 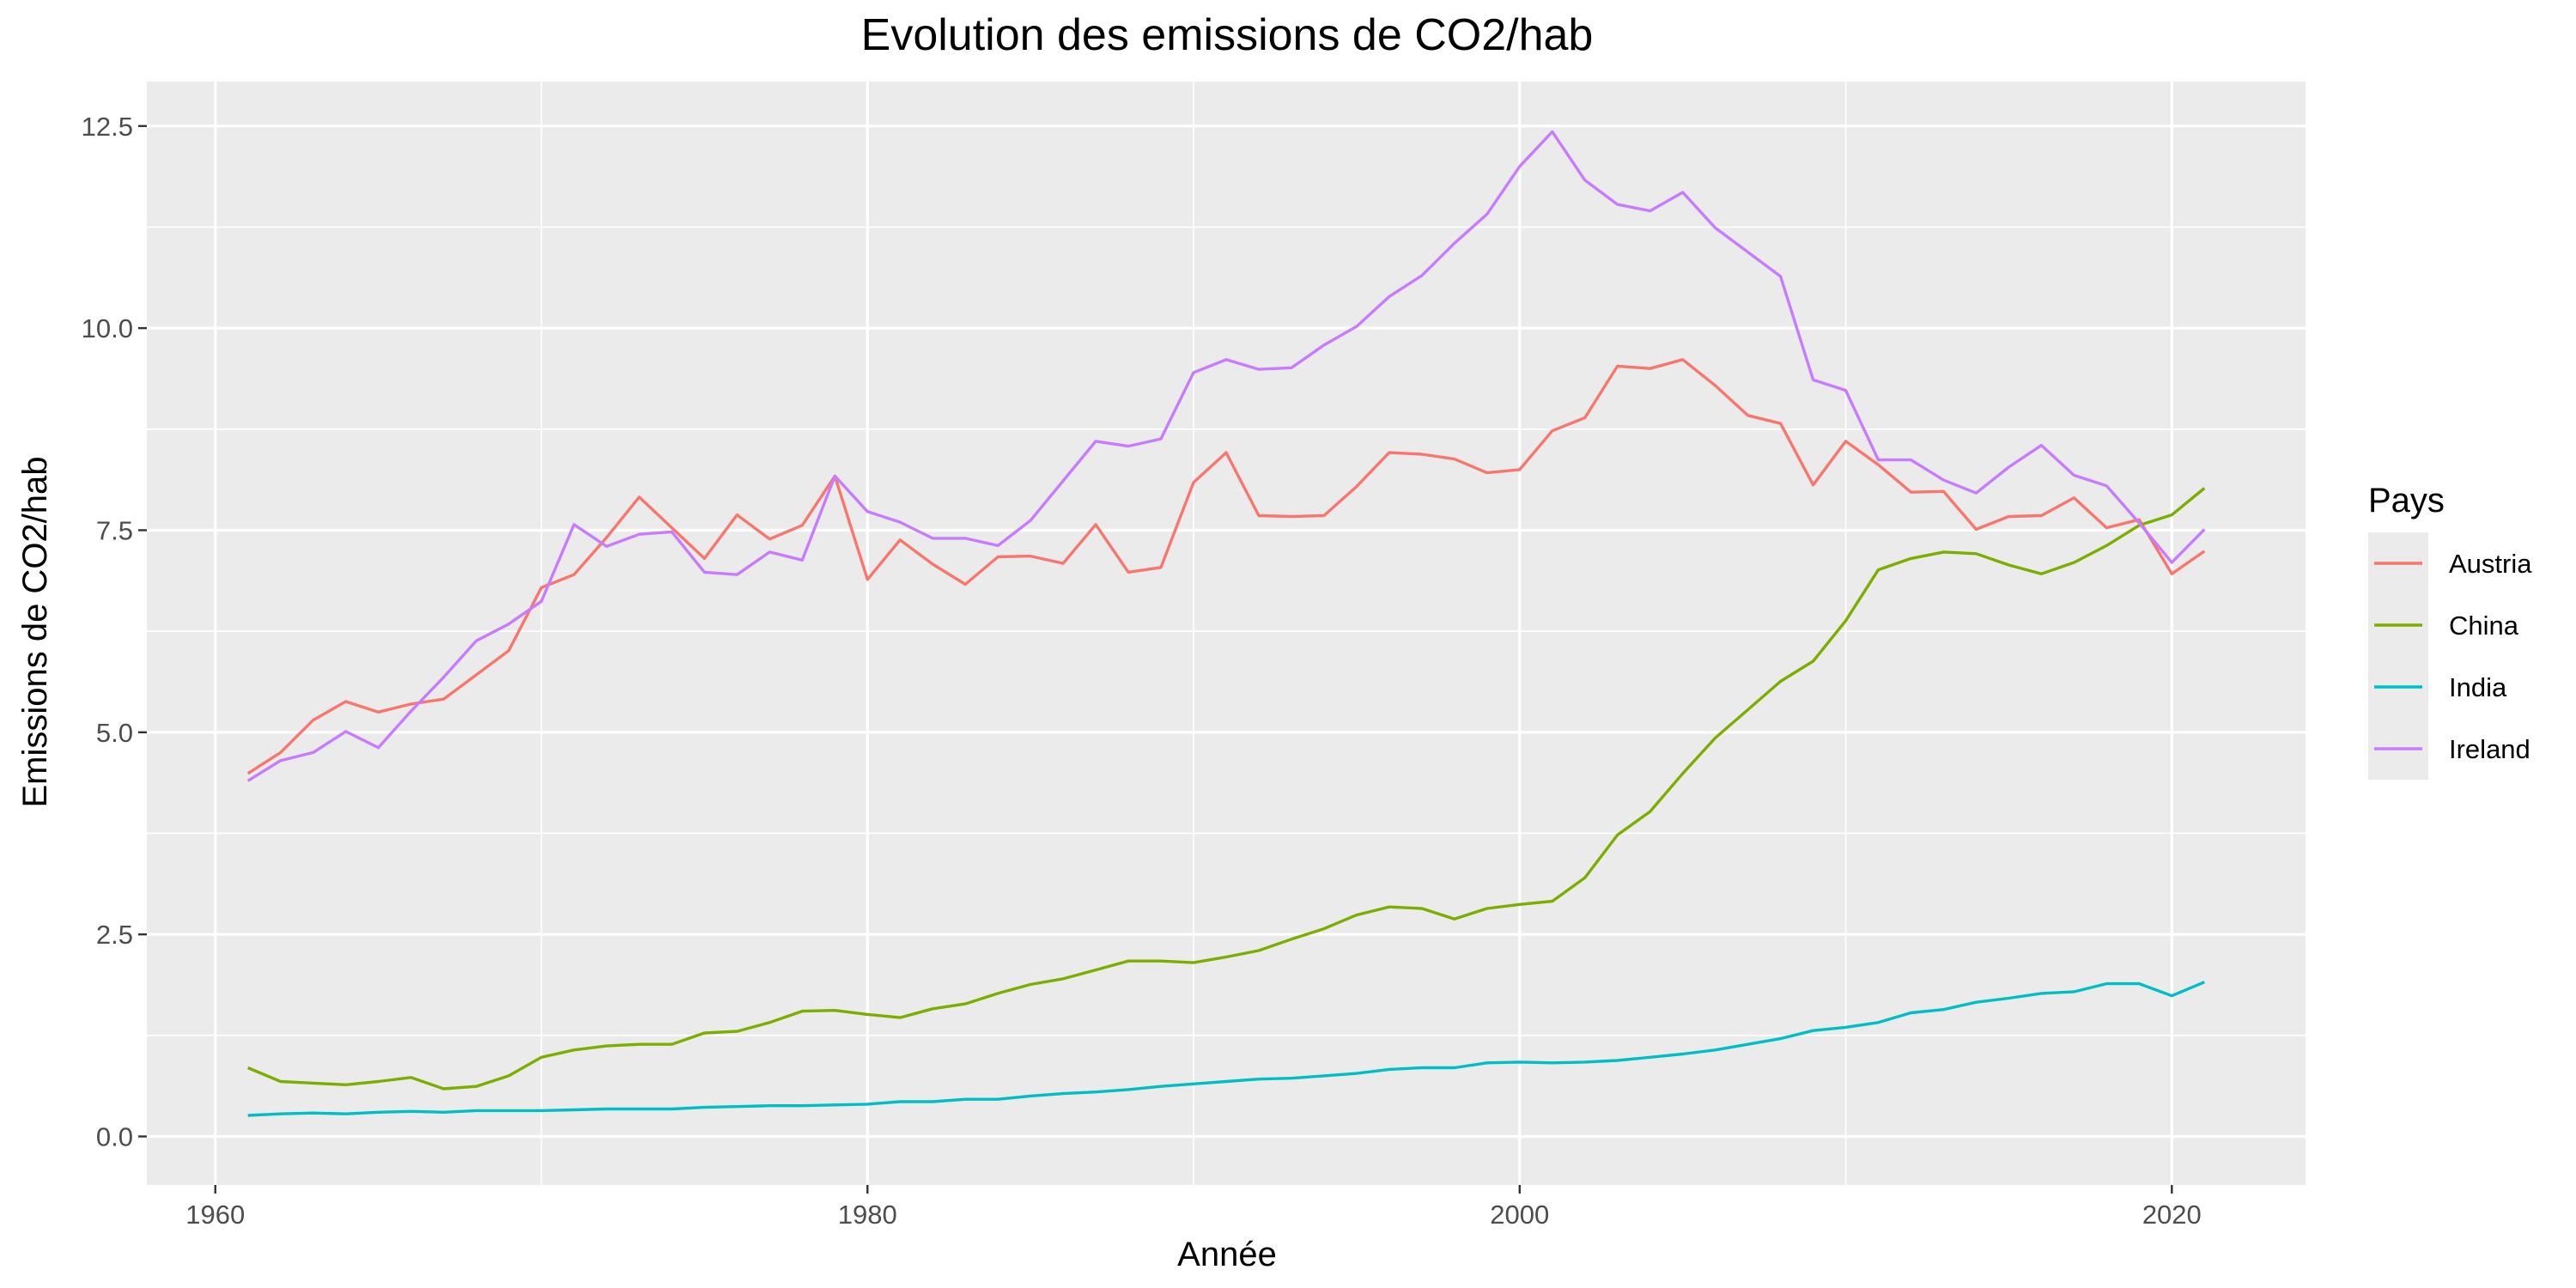 What do you see at coordinates (215, 1215) in the screenshot?
I see `x-tick-label: 1960` at bounding box center [215, 1215].